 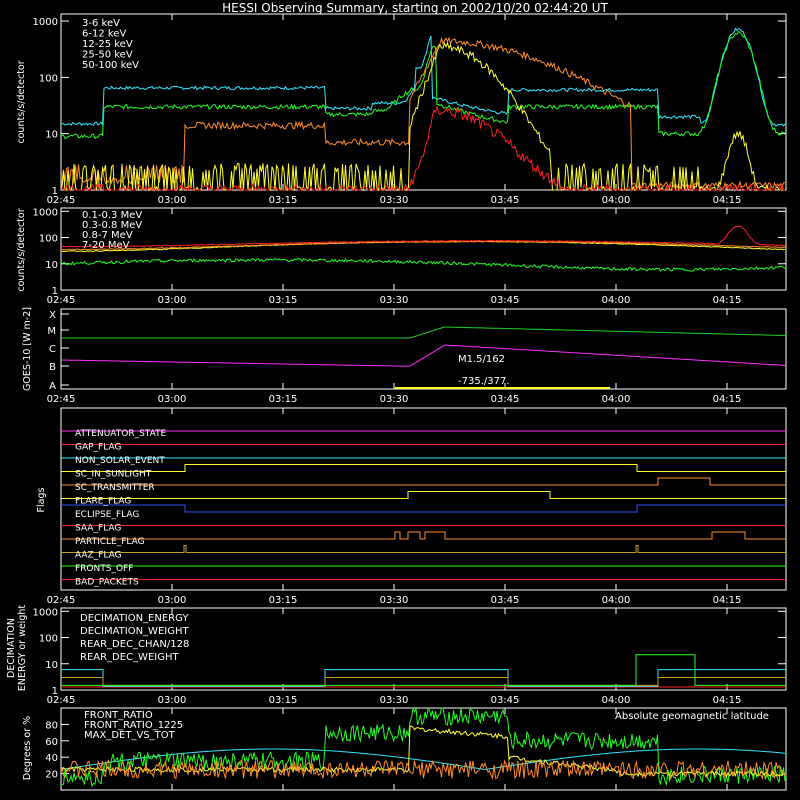 I want to click on series-7-20mev, so click(x=423, y=264).